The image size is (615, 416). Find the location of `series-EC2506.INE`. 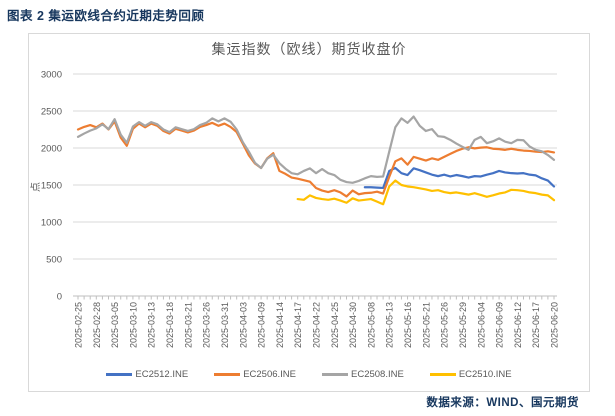

series-EC2506.INE is located at coordinates (316, 159).